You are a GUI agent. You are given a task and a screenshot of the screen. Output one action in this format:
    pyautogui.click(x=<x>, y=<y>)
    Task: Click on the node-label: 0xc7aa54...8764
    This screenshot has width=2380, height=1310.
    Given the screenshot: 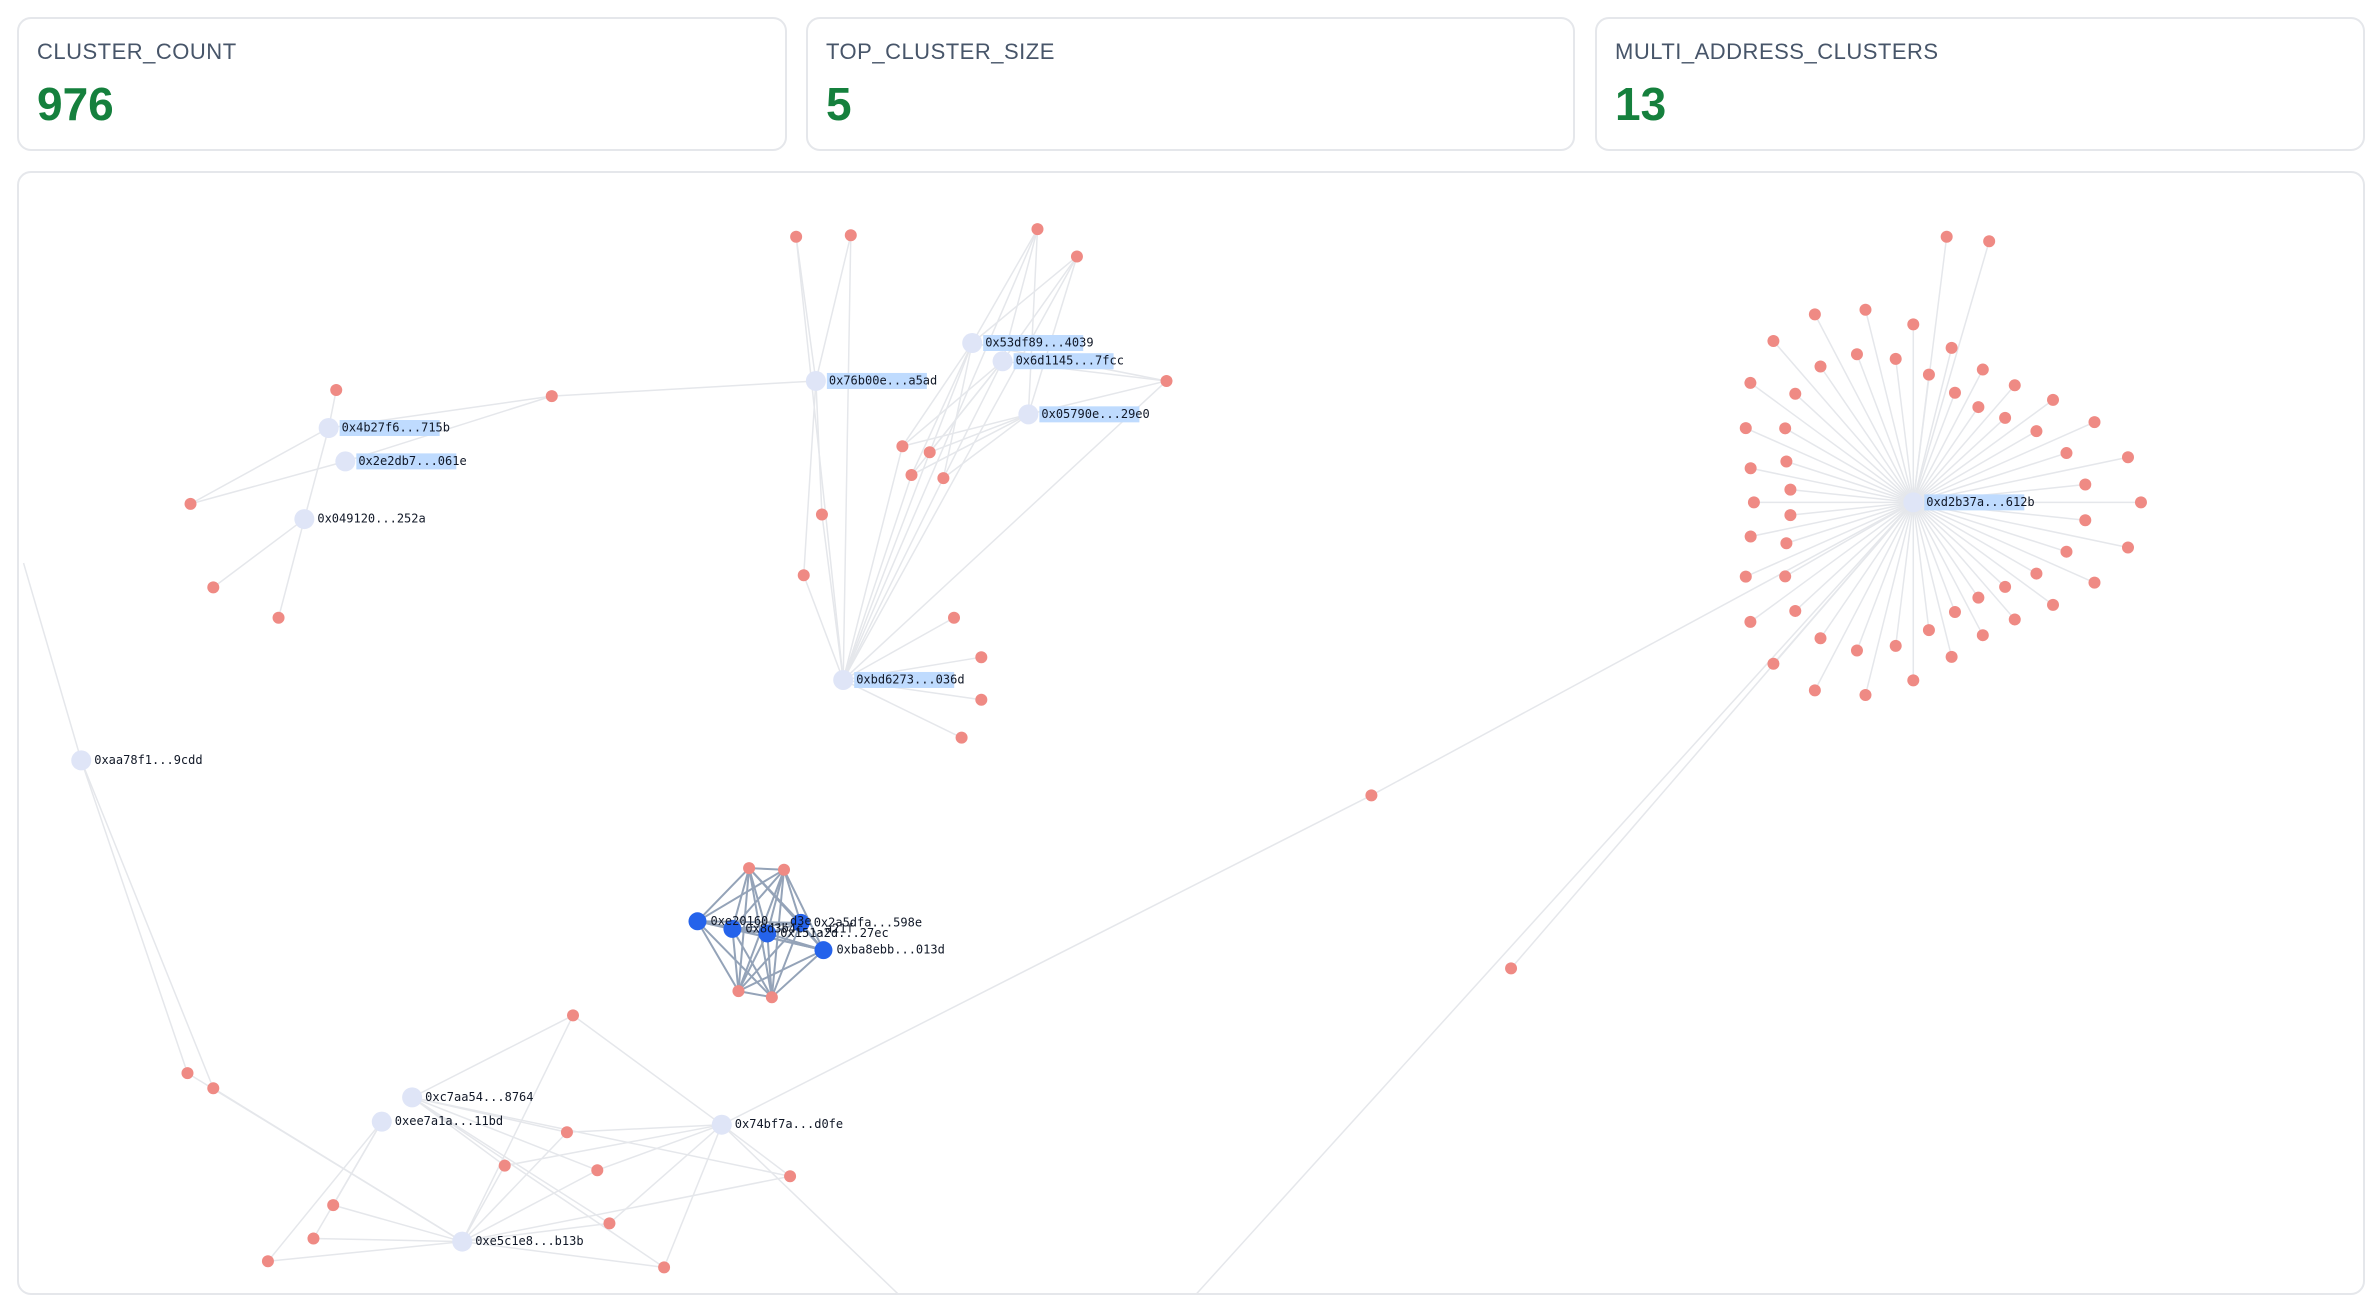 What is the action you would take?
    pyautogui.click(x=479, y=1097)
    